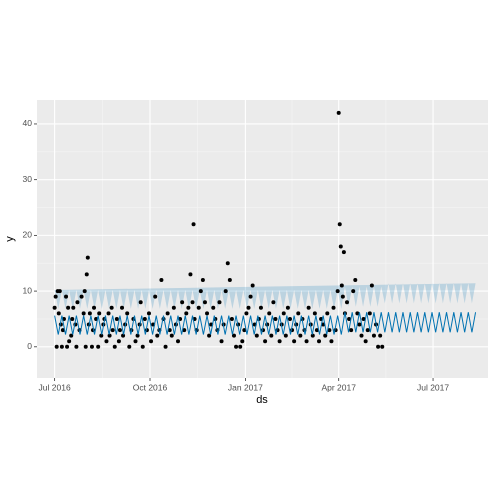 Image resolution: width=504 pixels, height=504 pixels. Describe the element at coordinates (10, 239) in the screenshot. I see `y-axis-title: y` at that location.